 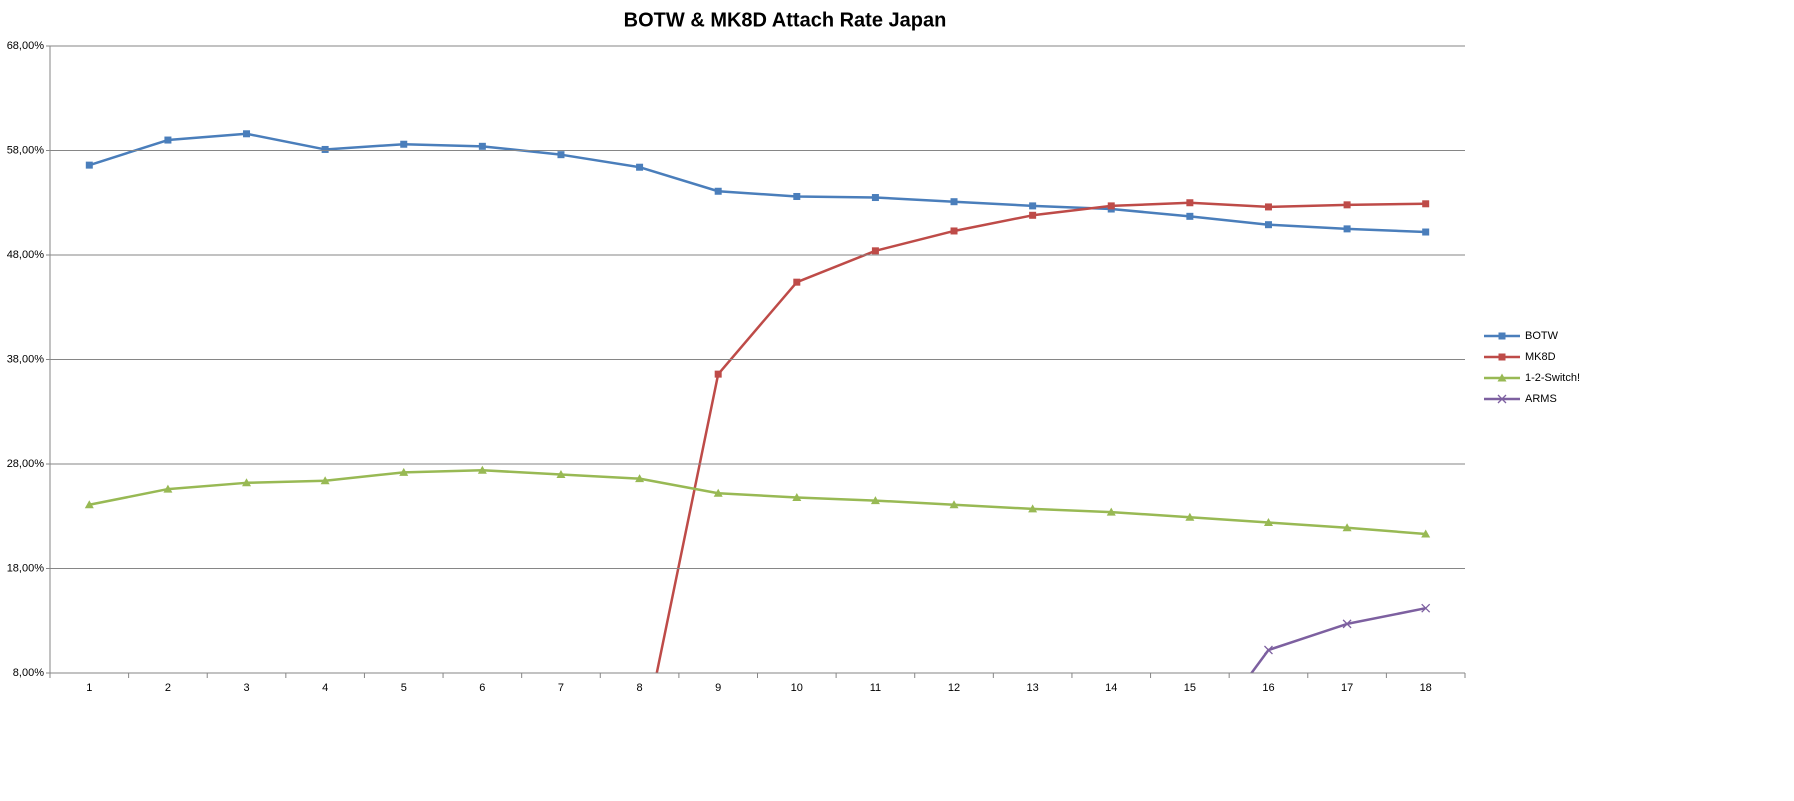 What do you see at coordinates (1552, 378) in the screenshot?
I see `legend-label: 1-2-Switch!` at bounding box center [1552, 378].